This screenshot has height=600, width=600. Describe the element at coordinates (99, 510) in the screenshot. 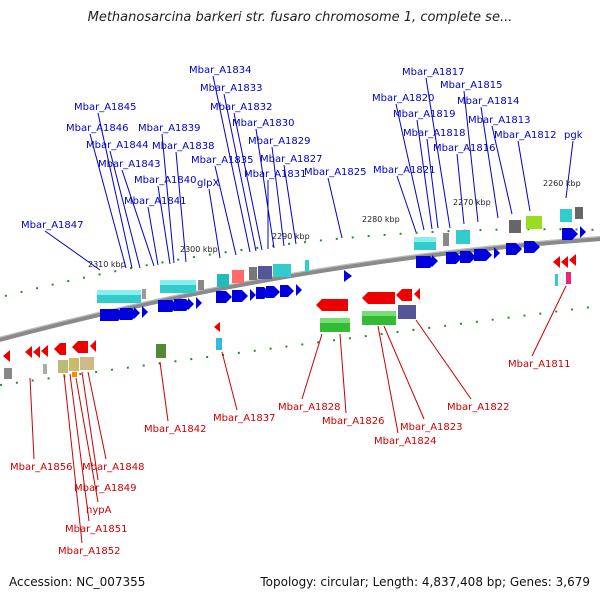

I see `gene-label: hypA` at that location.